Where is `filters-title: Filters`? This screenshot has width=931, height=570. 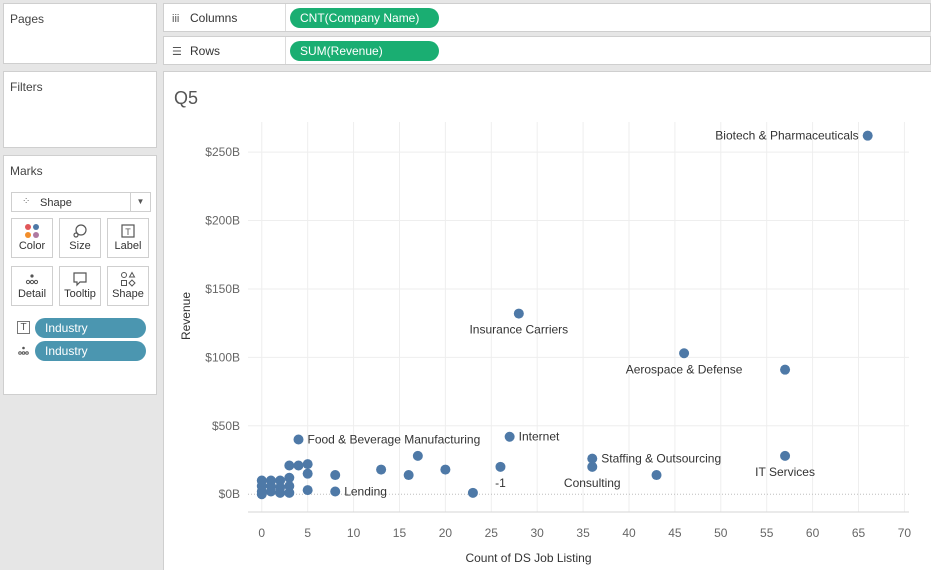 filters-title: Filters is located at coordinates (26, 87).